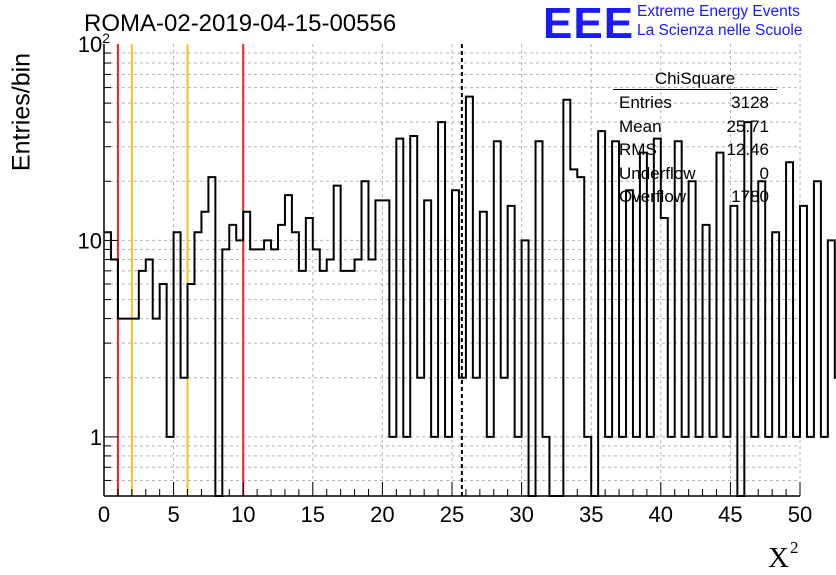 This screenshot has width=836, height=575. Describe the element at coordinates (106, 38) in the screenshot. I see `y-tick-exponent: 2` at that location.